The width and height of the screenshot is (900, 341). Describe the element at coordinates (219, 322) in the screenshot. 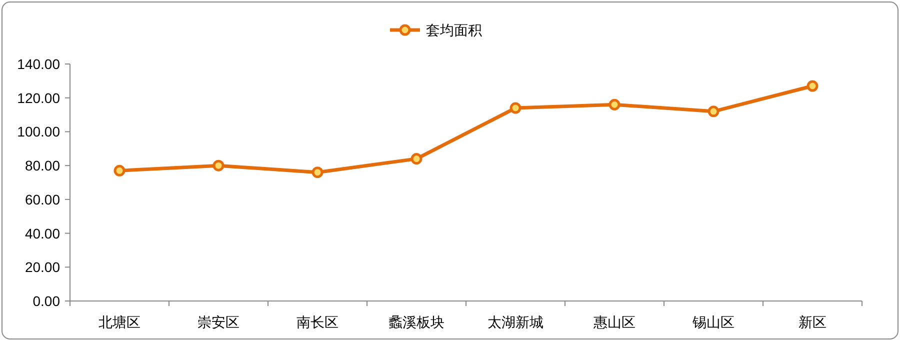

I see `x-tick-label: 崇安区` at that location.